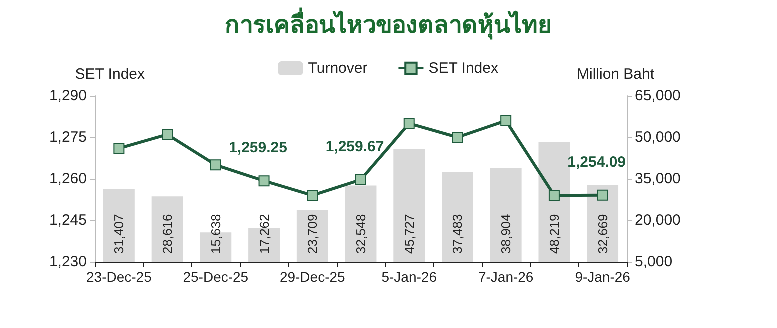  Describe the element at coordinates (258, 148) in the screenshot. I see `data-label: 1,259.25` at that location.